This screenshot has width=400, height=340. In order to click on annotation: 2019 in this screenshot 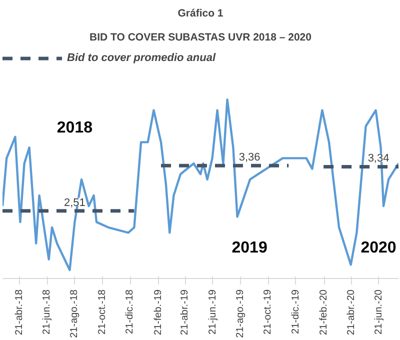, I will do `click(250, 247)`.